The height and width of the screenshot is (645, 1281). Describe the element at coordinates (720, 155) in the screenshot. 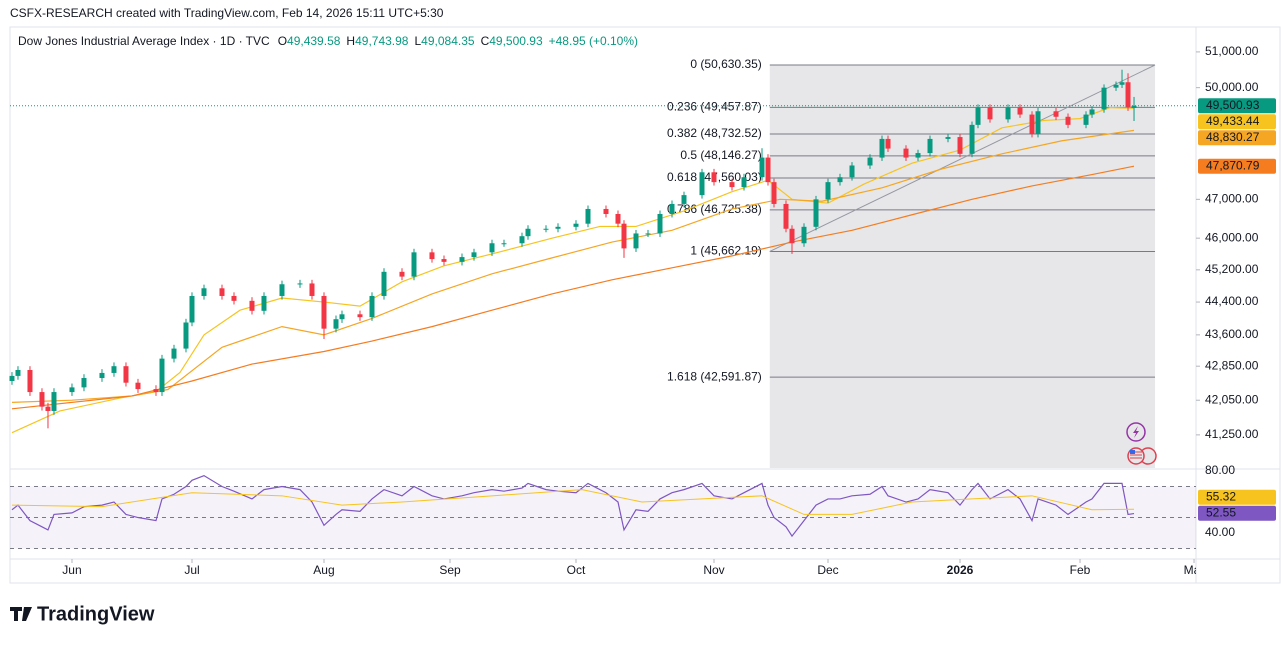

I see `fib-label: 0.5 (48,146.27)` at that location.